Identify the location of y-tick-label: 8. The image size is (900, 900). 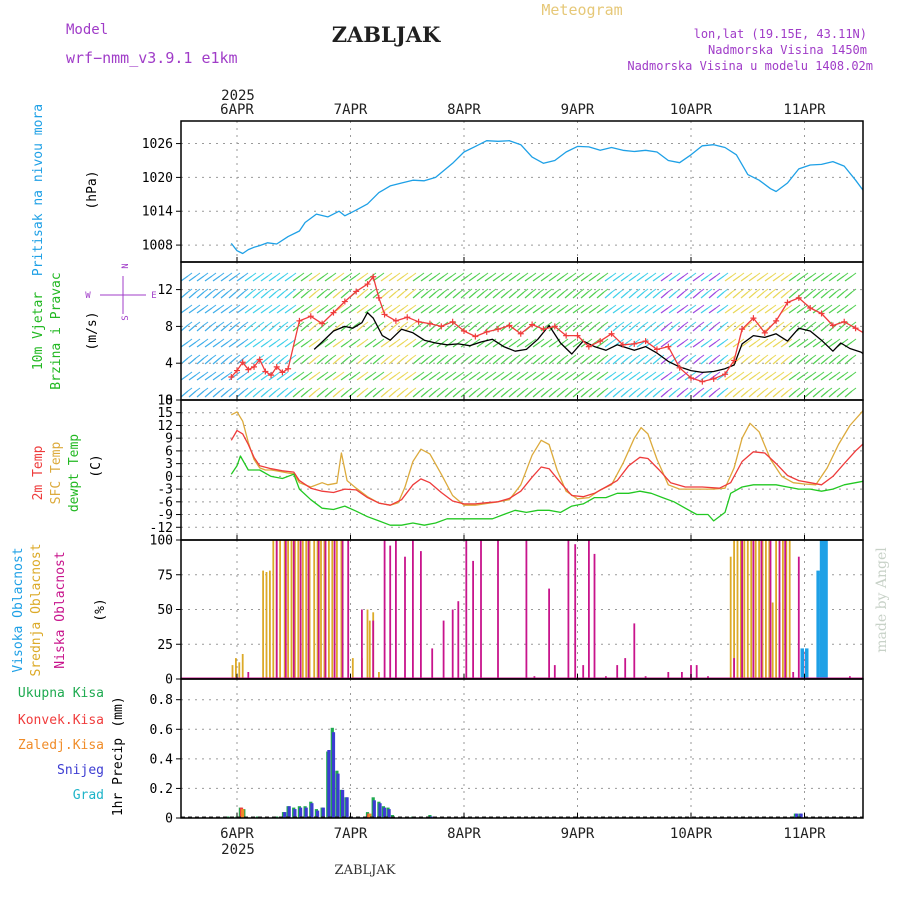
(169, 327).